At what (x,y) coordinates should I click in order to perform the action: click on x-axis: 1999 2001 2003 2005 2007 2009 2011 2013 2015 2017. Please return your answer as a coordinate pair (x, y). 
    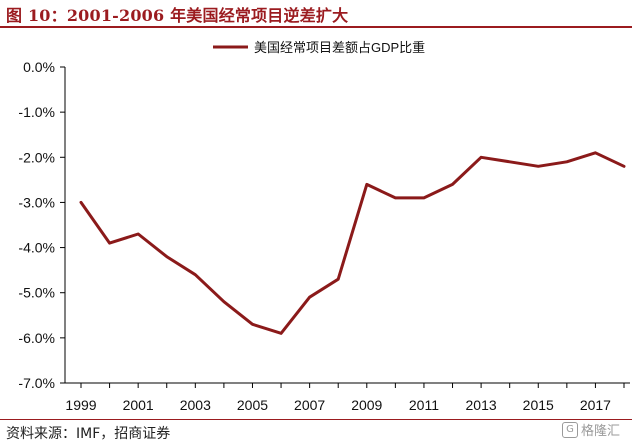
    Looking at the image, I should click on (347, 397).